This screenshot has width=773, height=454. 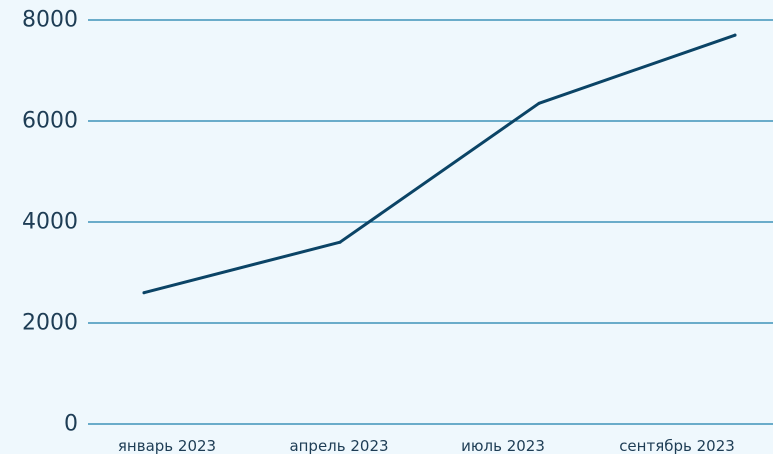 What do you see at coordinates (71, 424) in the screenshot?
I see `y-tick-label: 0` at bounding box center [71, 424].